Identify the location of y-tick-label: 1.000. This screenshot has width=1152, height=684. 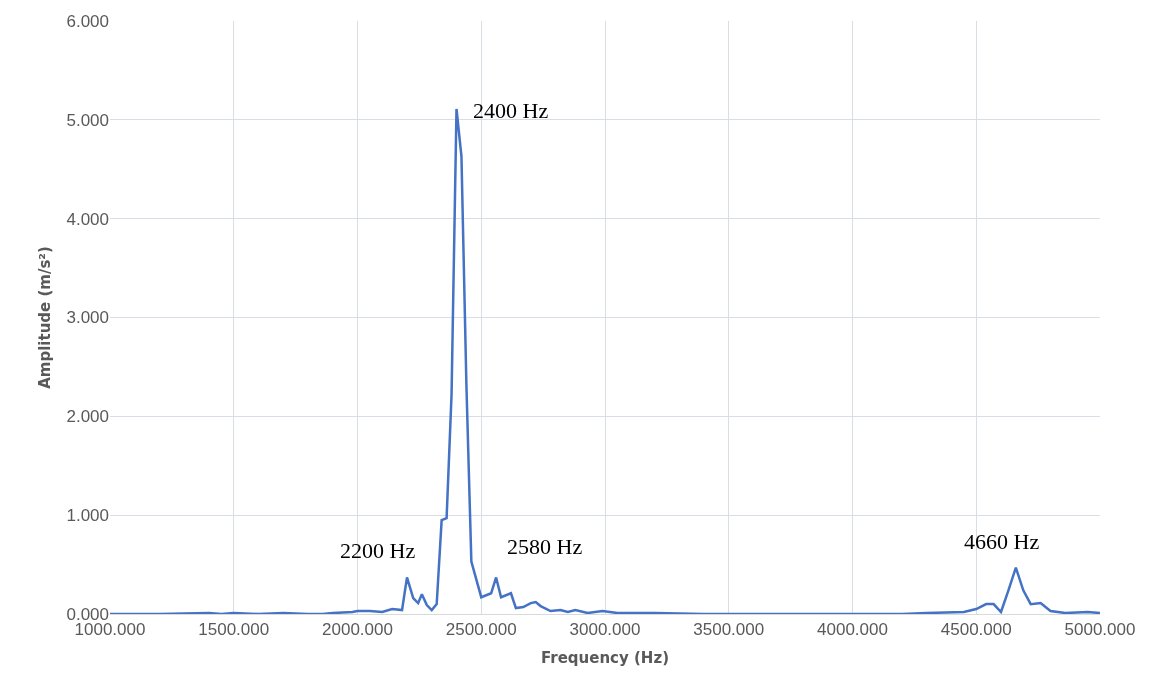
(87, 516).